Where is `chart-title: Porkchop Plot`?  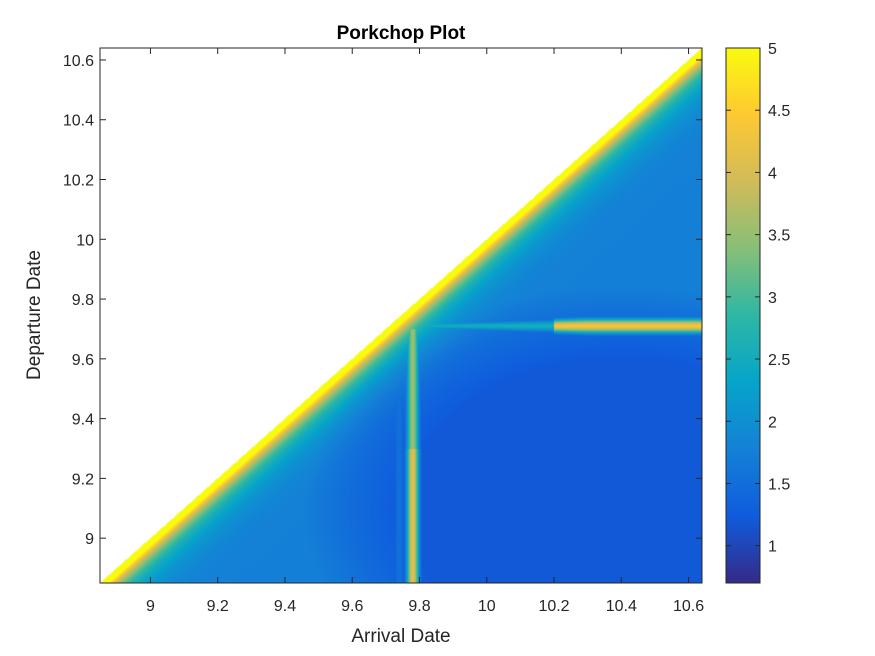 chart-title: Porkchop Plot is located at coordinates (401, 33).